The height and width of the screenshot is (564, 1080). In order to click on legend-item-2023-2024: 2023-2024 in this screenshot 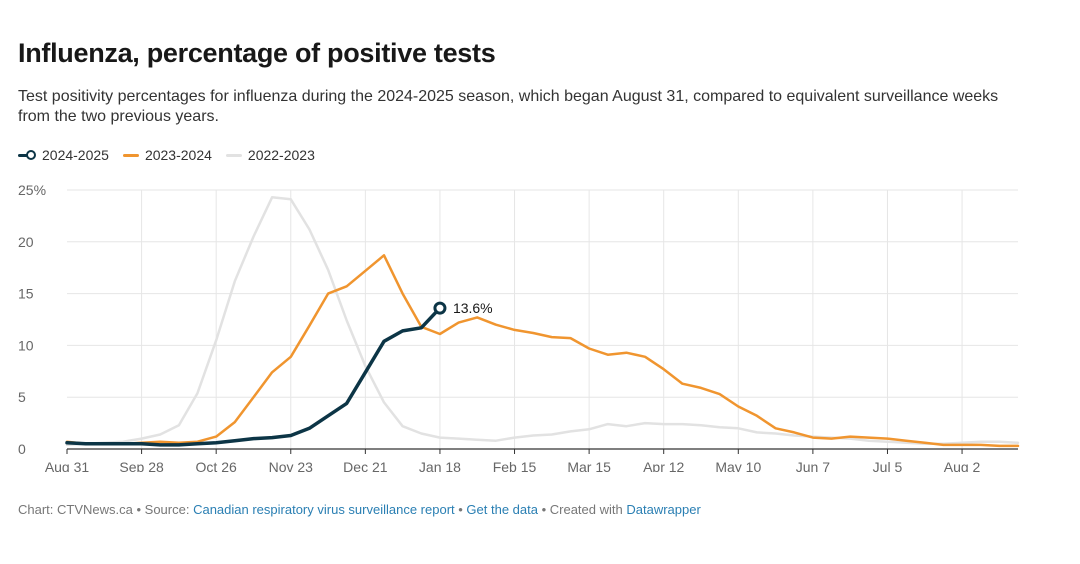, I will do `click(167, 155)`.